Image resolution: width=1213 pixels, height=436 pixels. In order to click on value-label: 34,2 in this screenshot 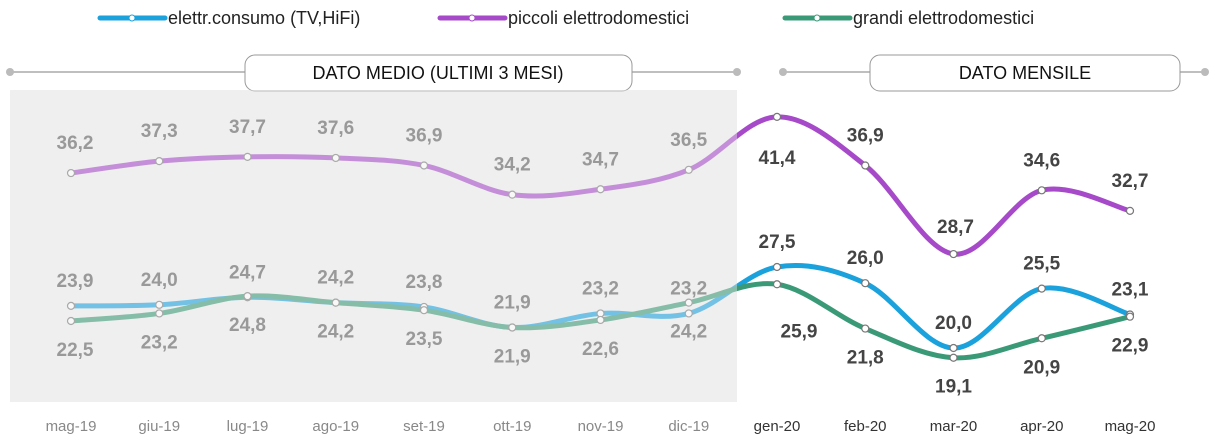, I will do `click(512, 165)`.